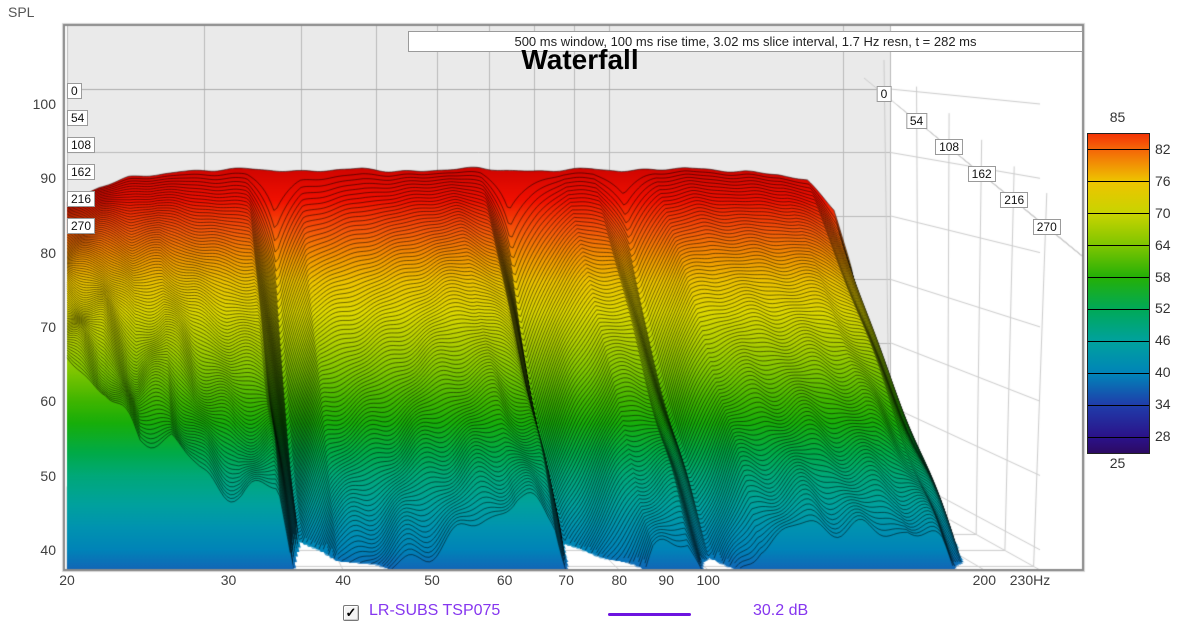 The width and height of the screenshot is (1200, 637). What do you see at coordinates (1163, 276) in the screenshot?
I see `colorbar-tick-label: 58` at bounding box center [1163, 276].